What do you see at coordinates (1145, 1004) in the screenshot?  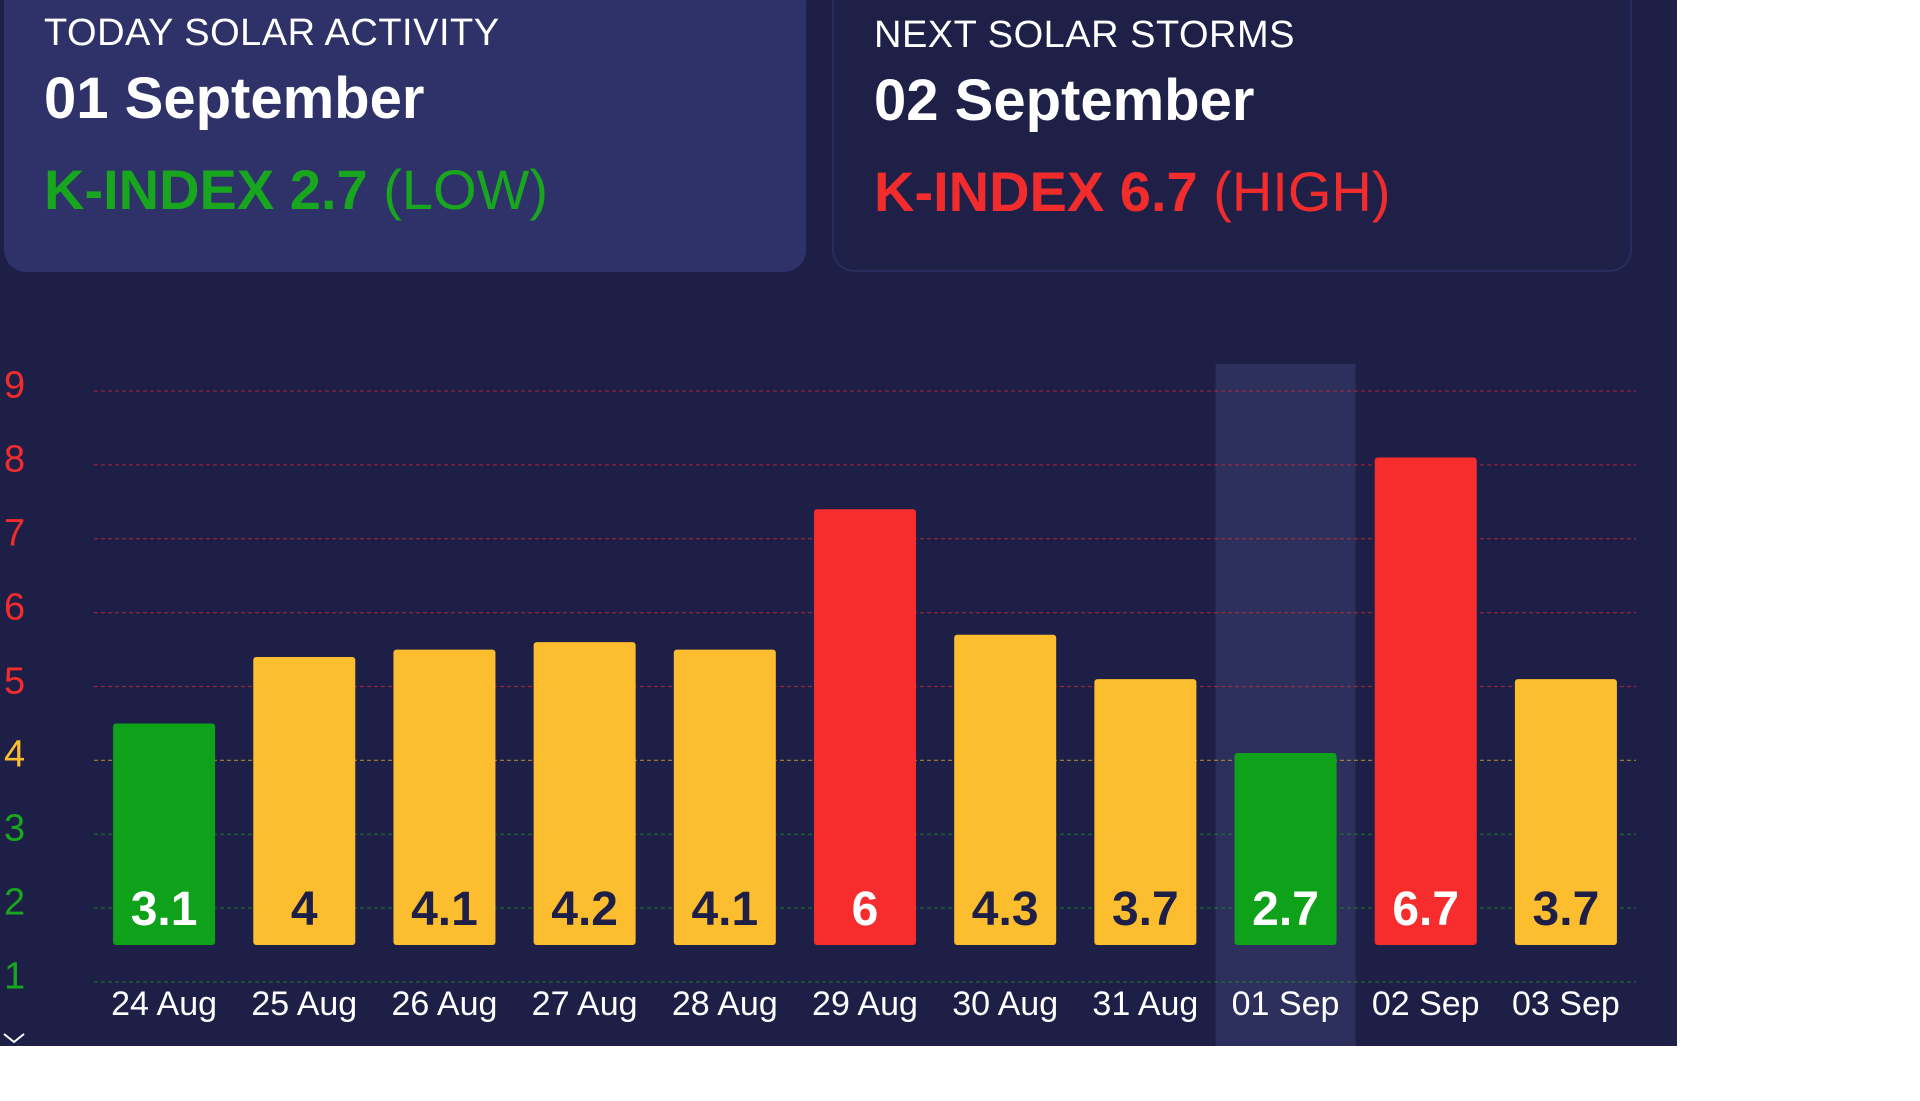 I see `x-tick-label: 31 Aug` at bounding box center [1145, 1004].